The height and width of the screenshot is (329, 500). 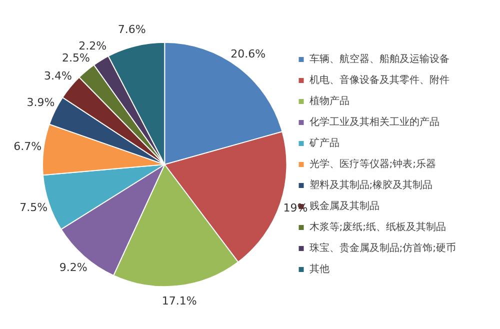 I want to click on legend-label: 植物产品, so click(x=329, y=101).